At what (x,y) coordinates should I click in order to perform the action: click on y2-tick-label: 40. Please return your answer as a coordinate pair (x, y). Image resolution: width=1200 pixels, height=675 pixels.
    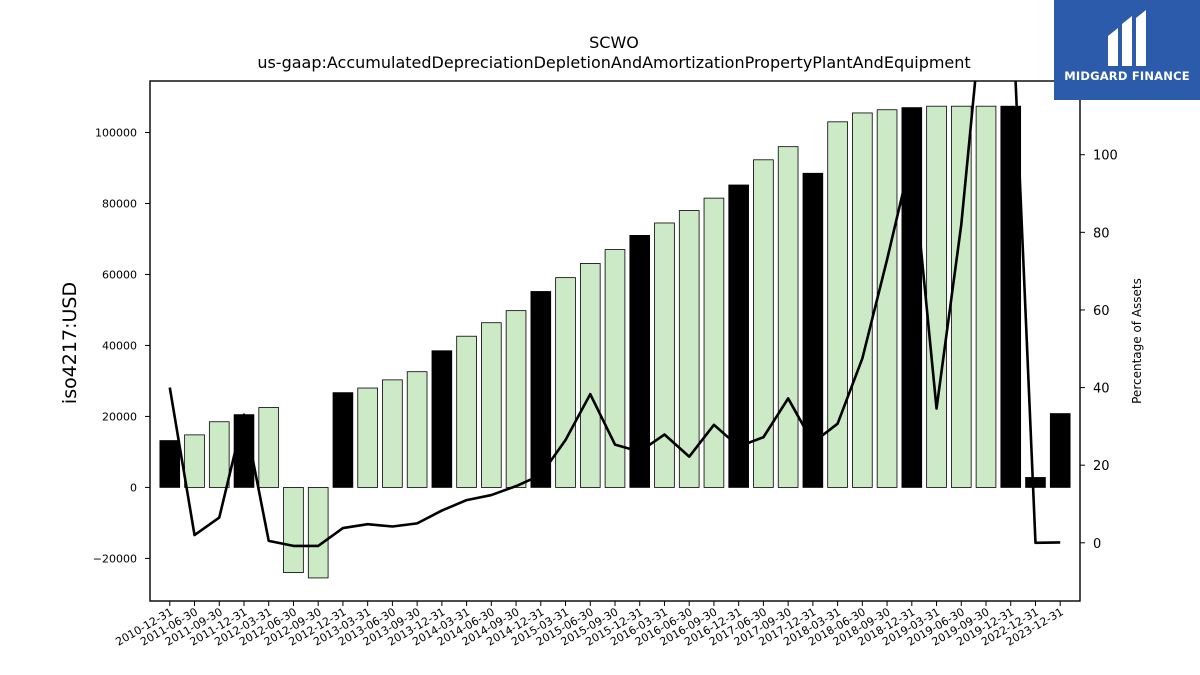
    Looking at the image, I should click on (1101, 389).